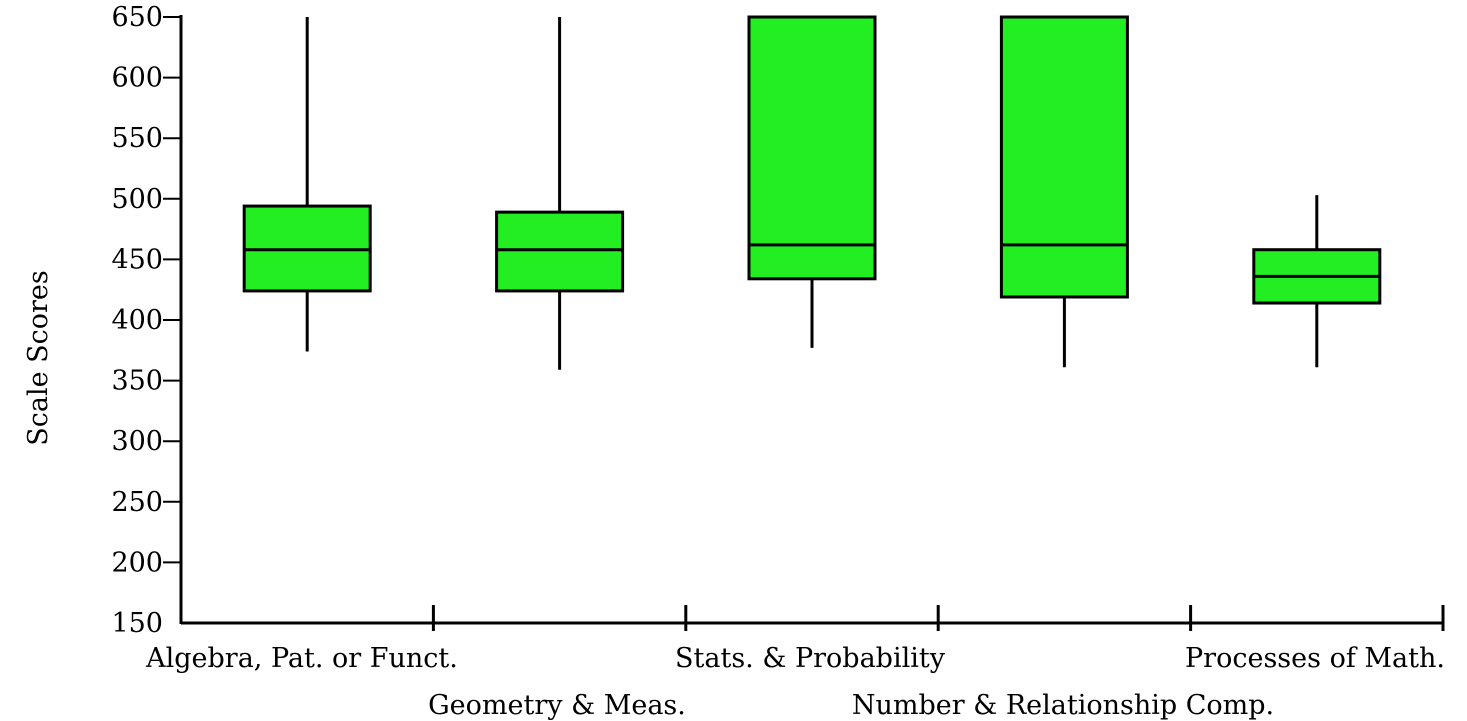 This screenshot has height=721, width=1467. I want to click on y-tick-label: 450, so click(137, 259).